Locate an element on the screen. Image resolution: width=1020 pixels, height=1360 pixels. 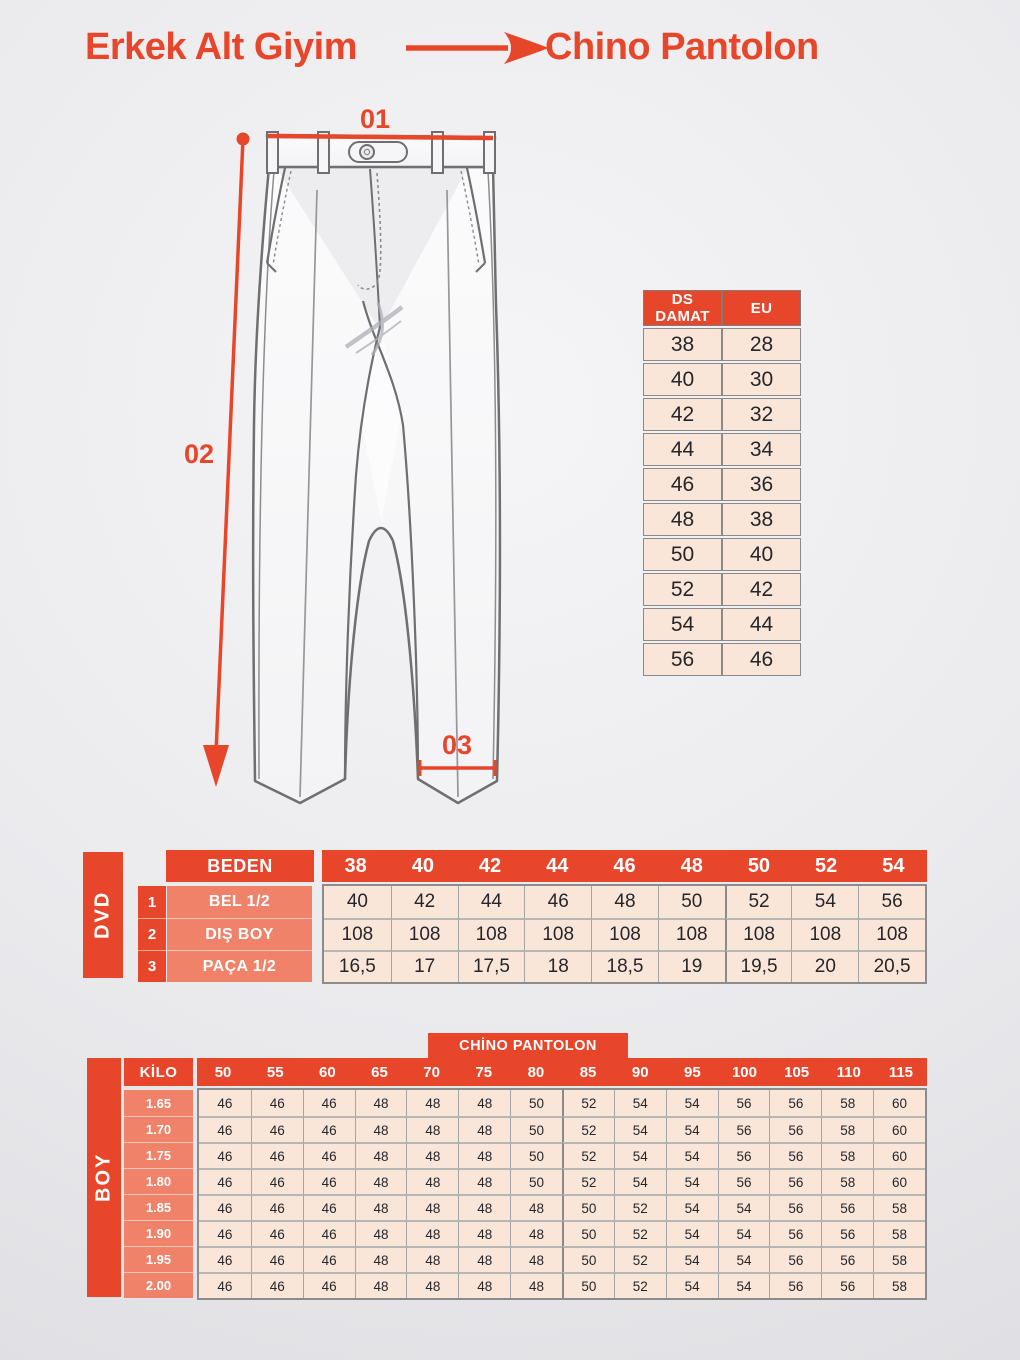
weight-col-header: 50 is located at coordinates (223, 1072).